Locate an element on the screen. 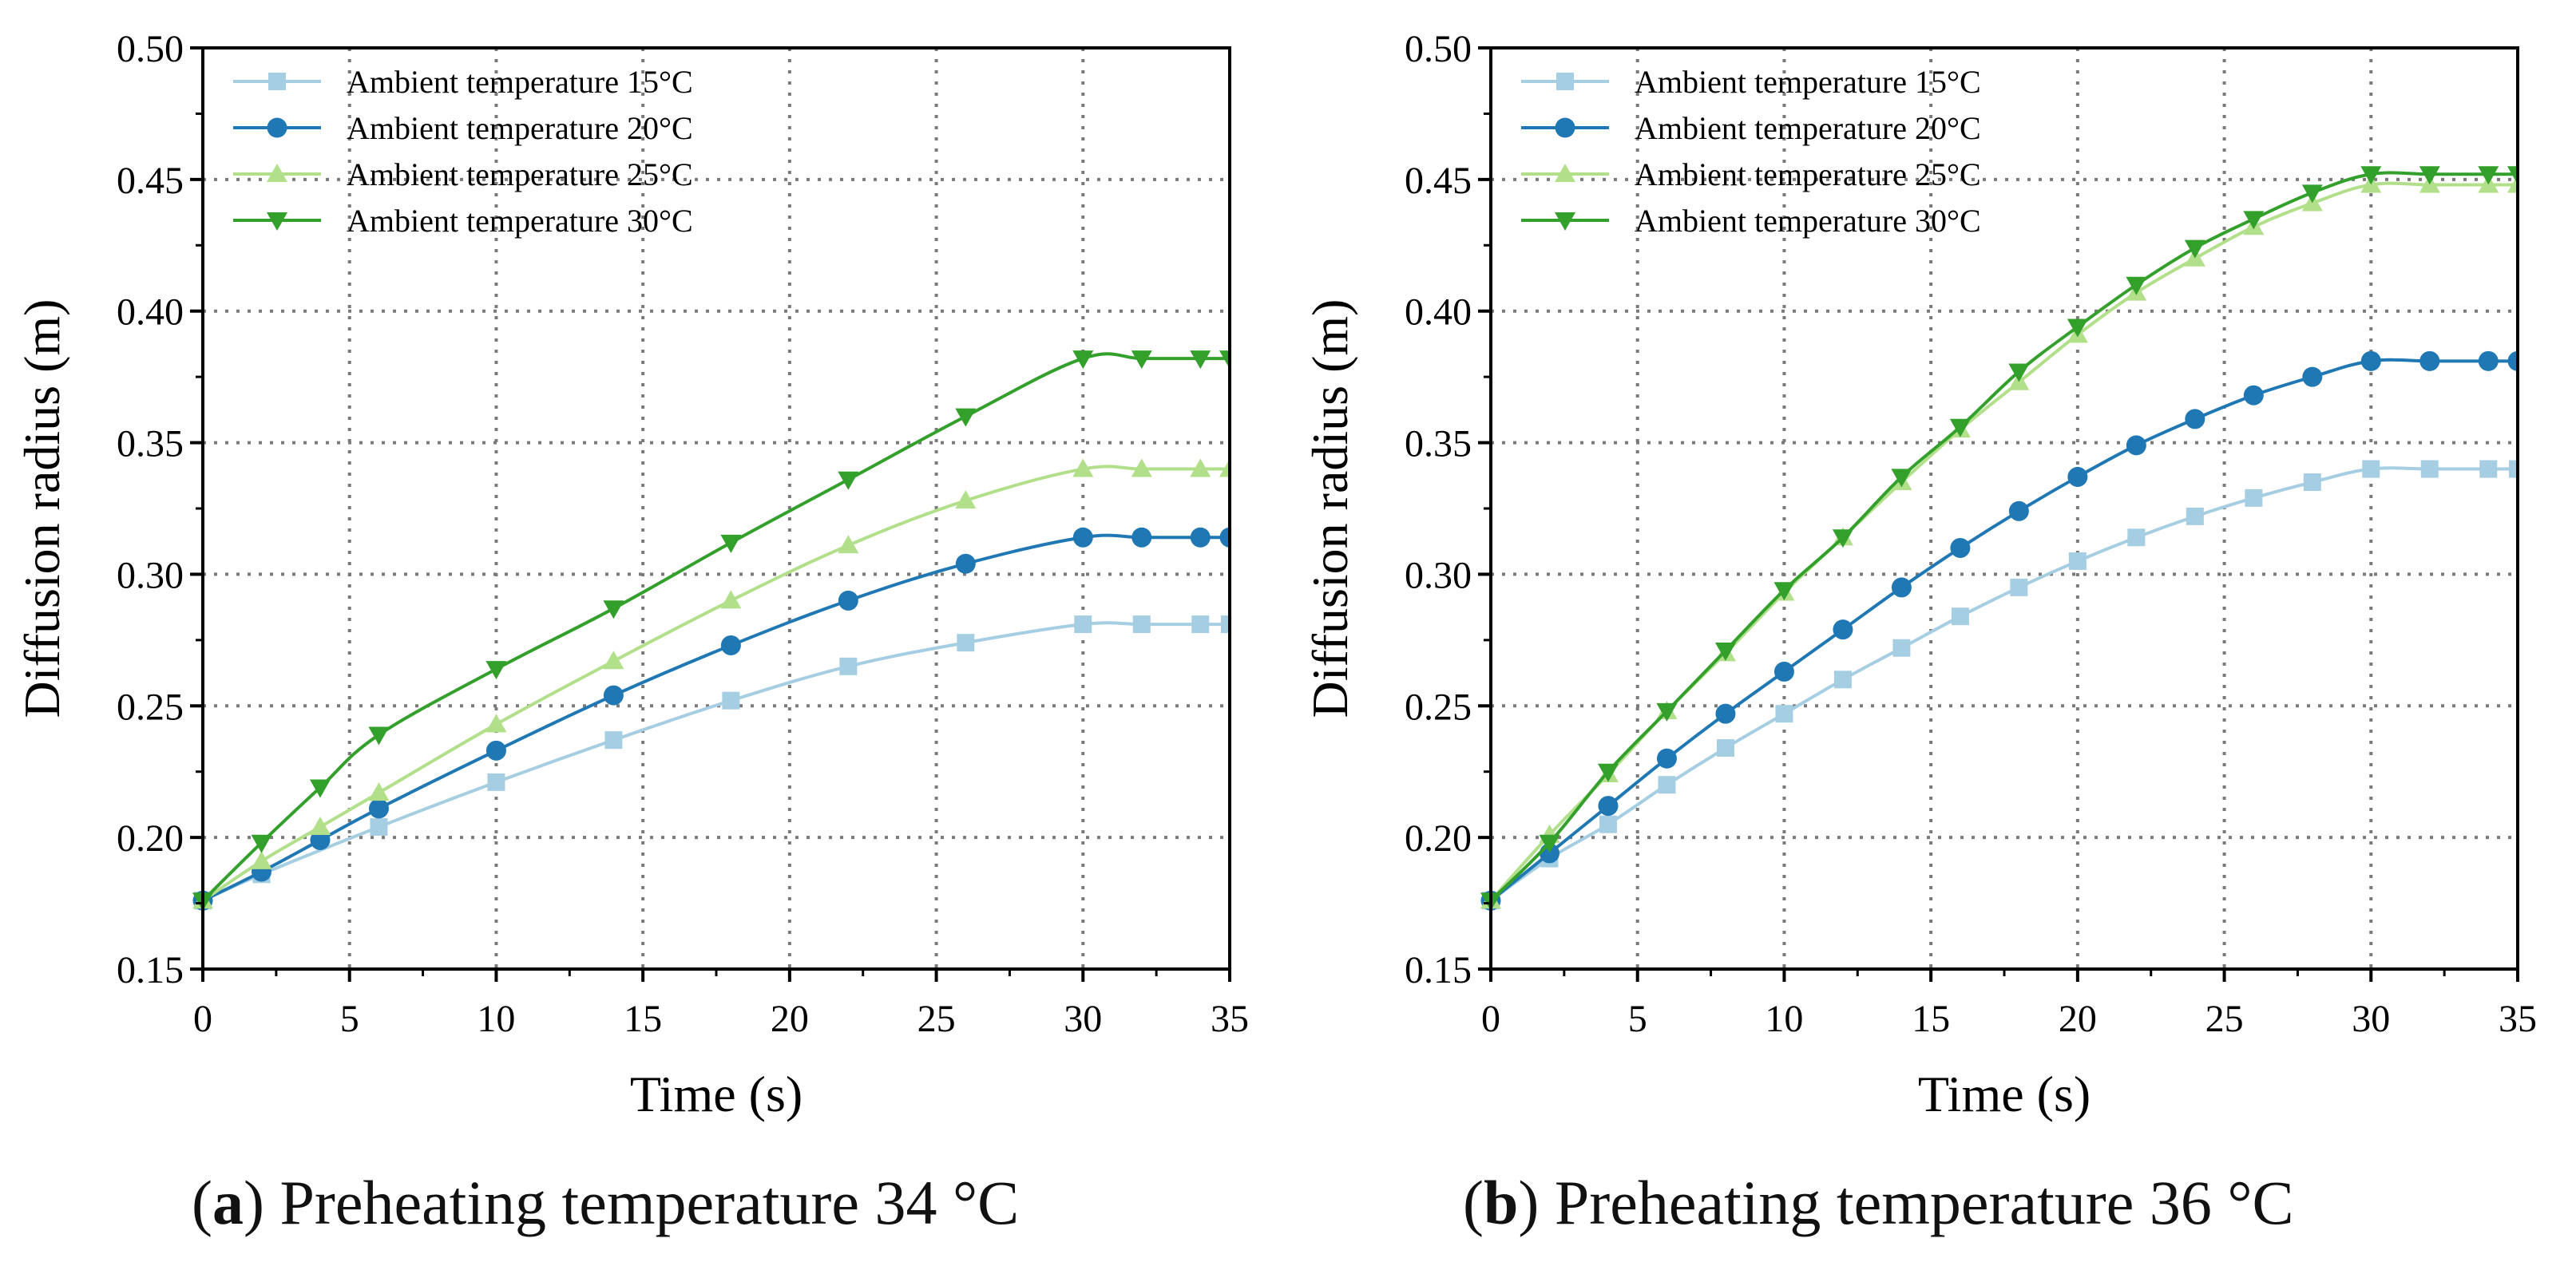 The width and height of the screenshot is (2576, 1266). chart-a-ytick-label: 0.20 is located at coordinates (150, 838).